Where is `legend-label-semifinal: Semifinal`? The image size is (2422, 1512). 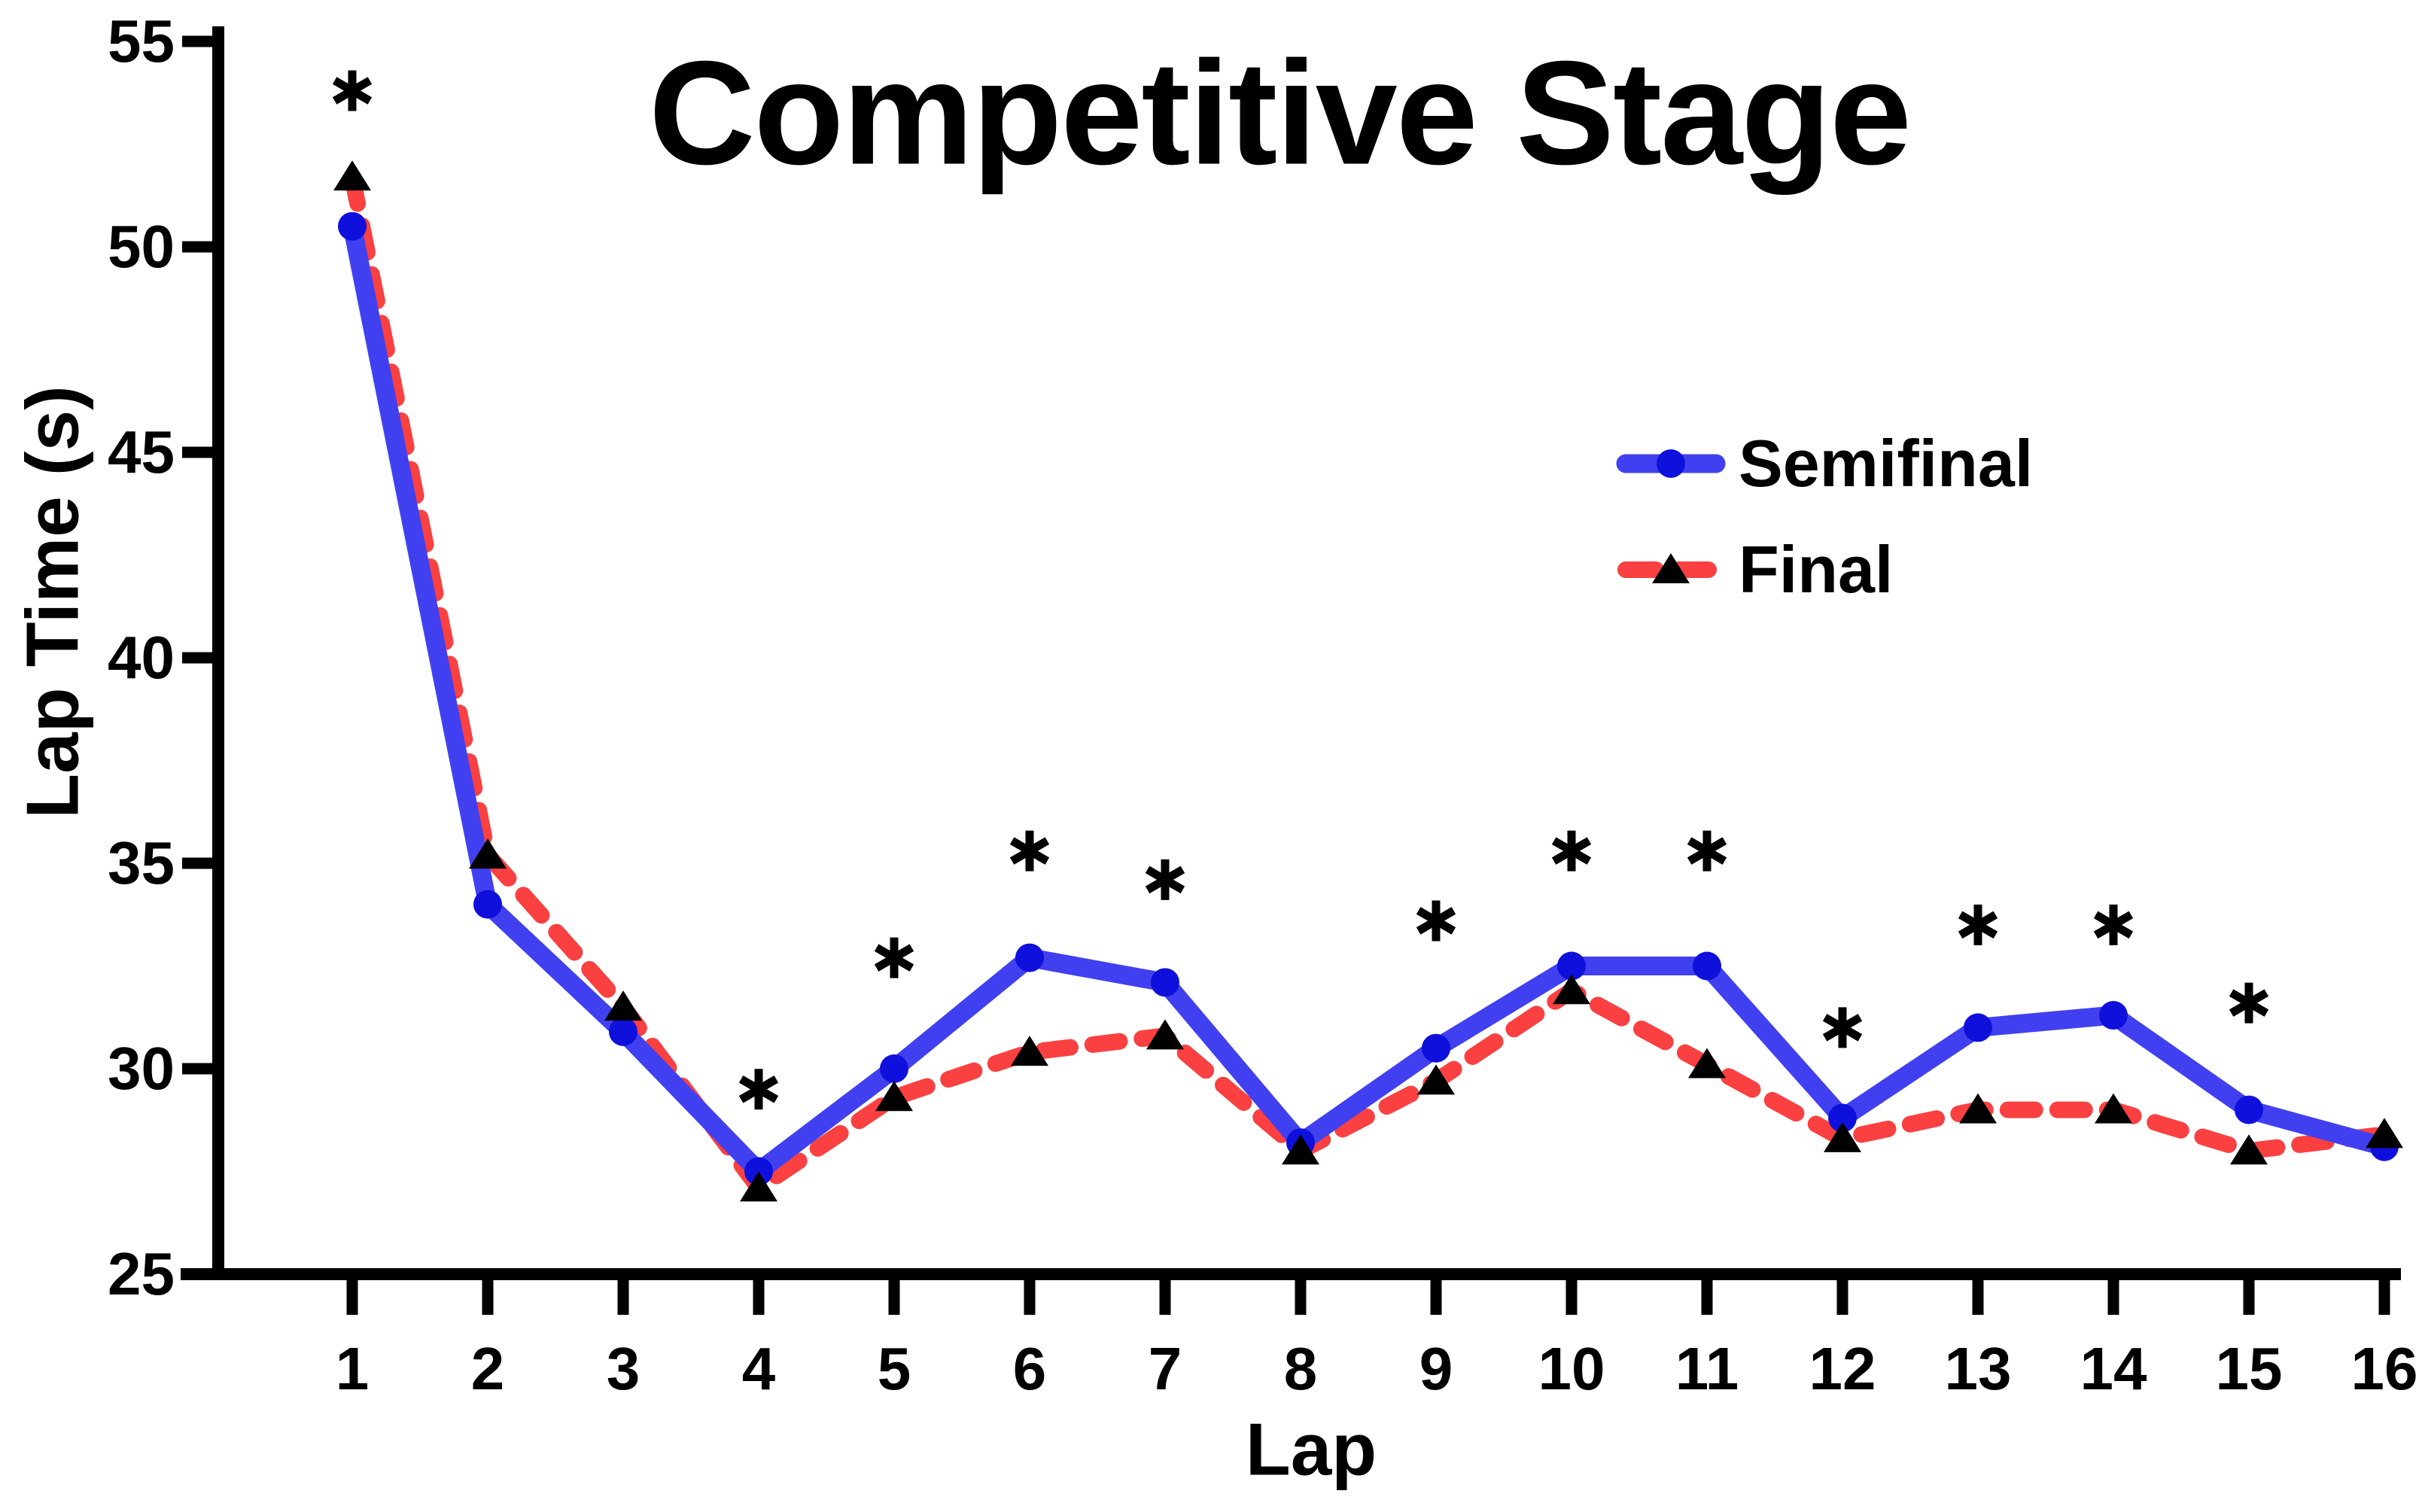 legend-label-semifinal: Semifinal is located at coordinates (1886, 463).